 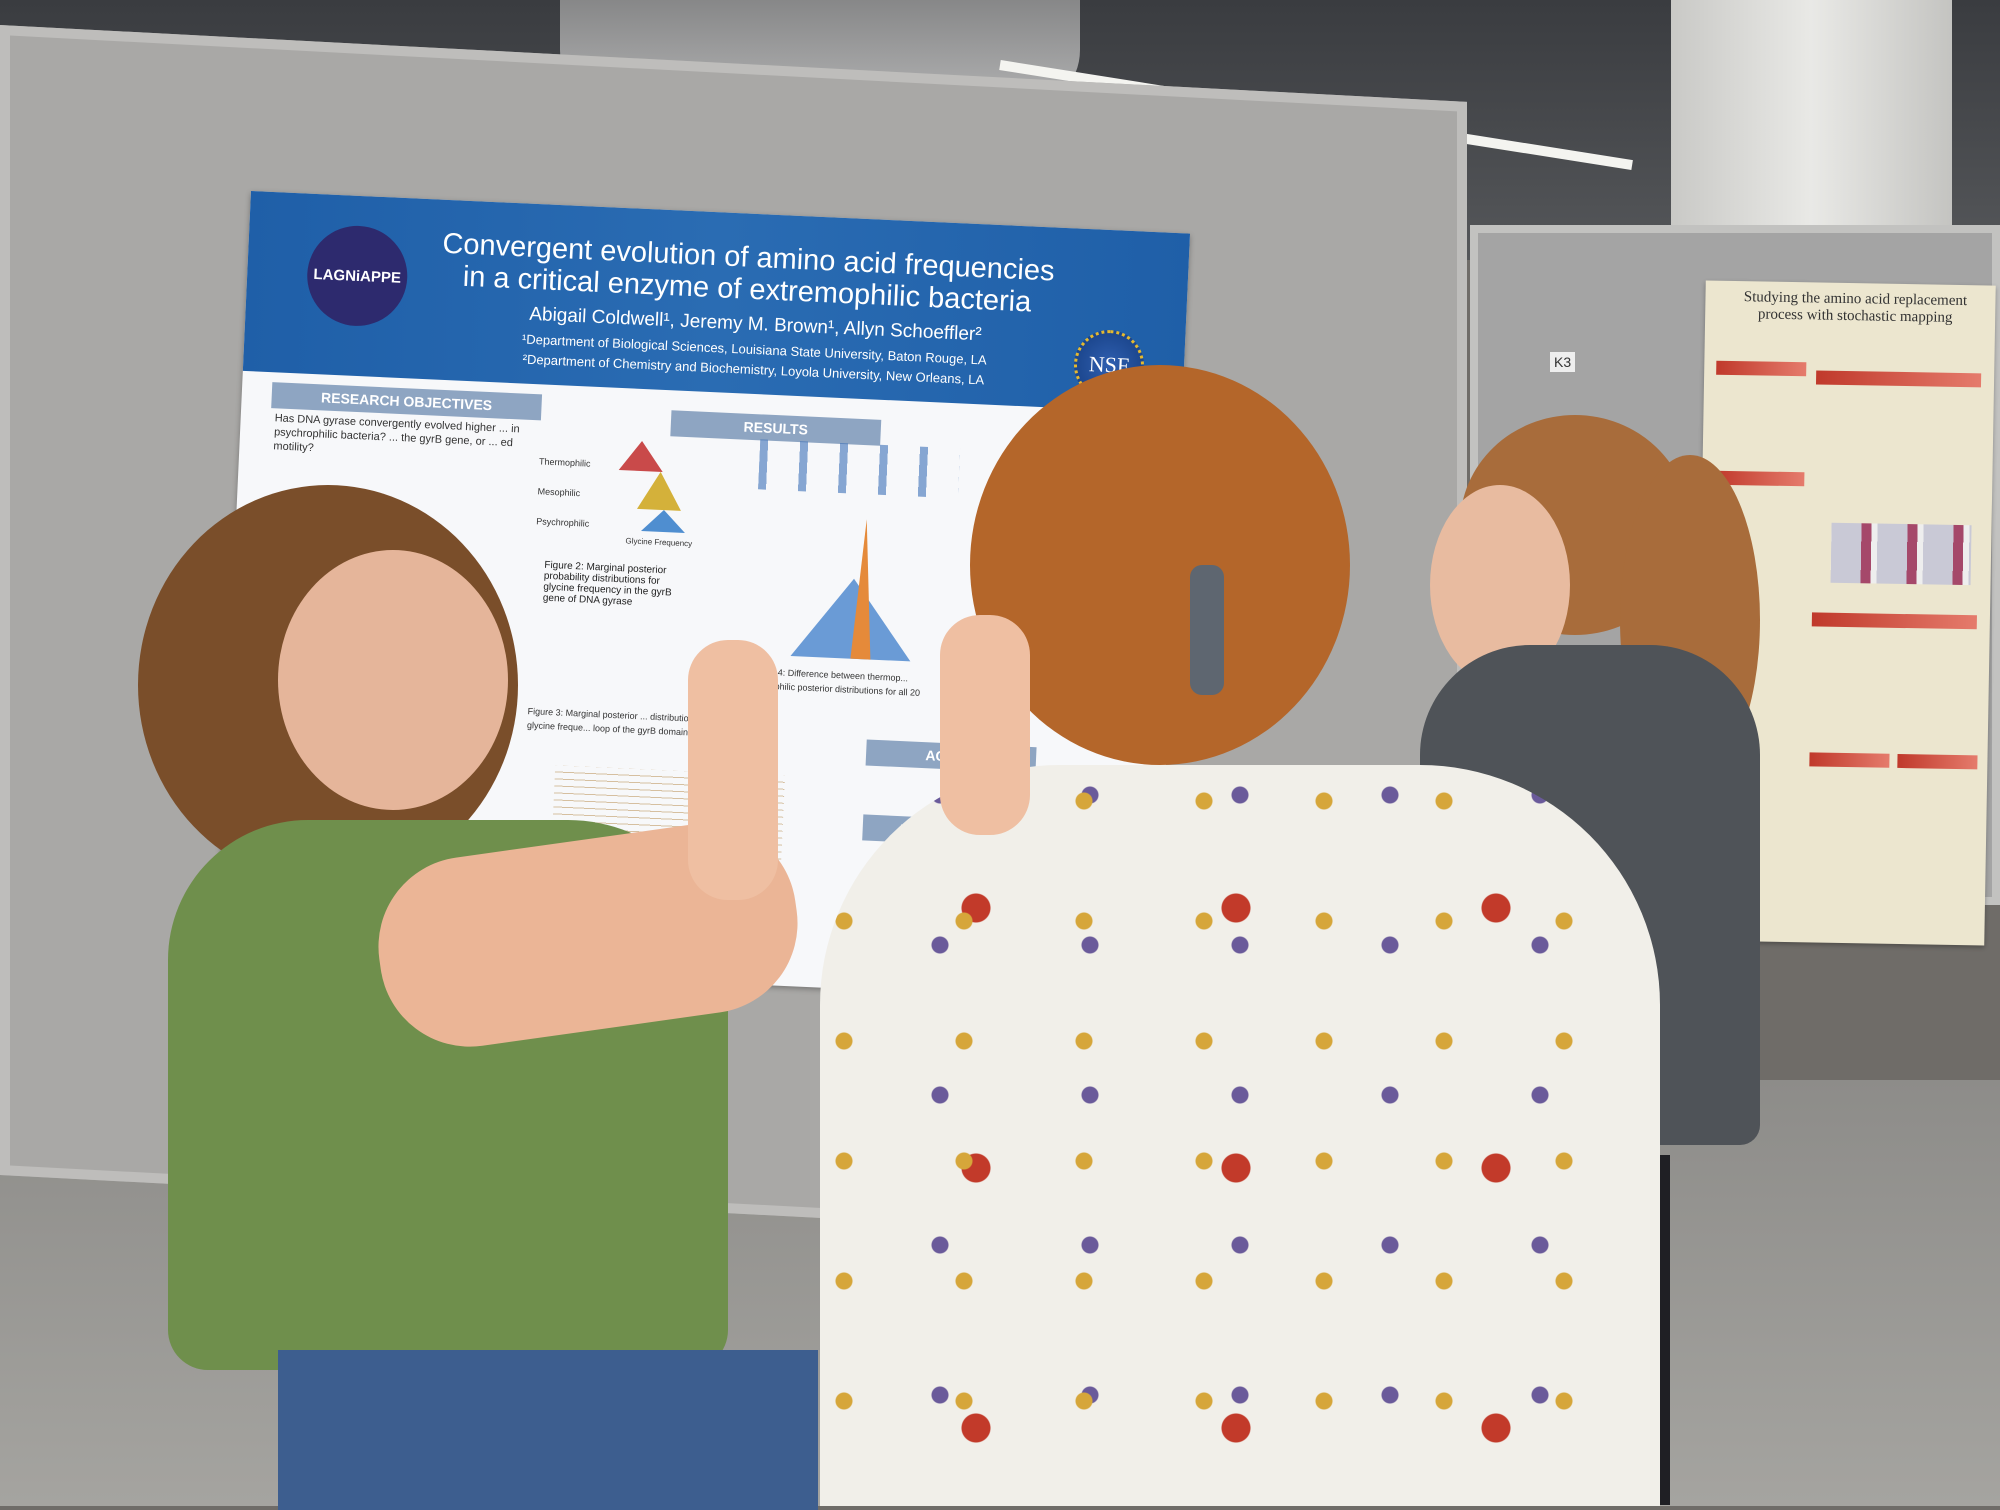 What do you see at coordinates (1901, 554) in the screenshot?
I see `figure-thumbnails` at bounding box center [1901, 554].